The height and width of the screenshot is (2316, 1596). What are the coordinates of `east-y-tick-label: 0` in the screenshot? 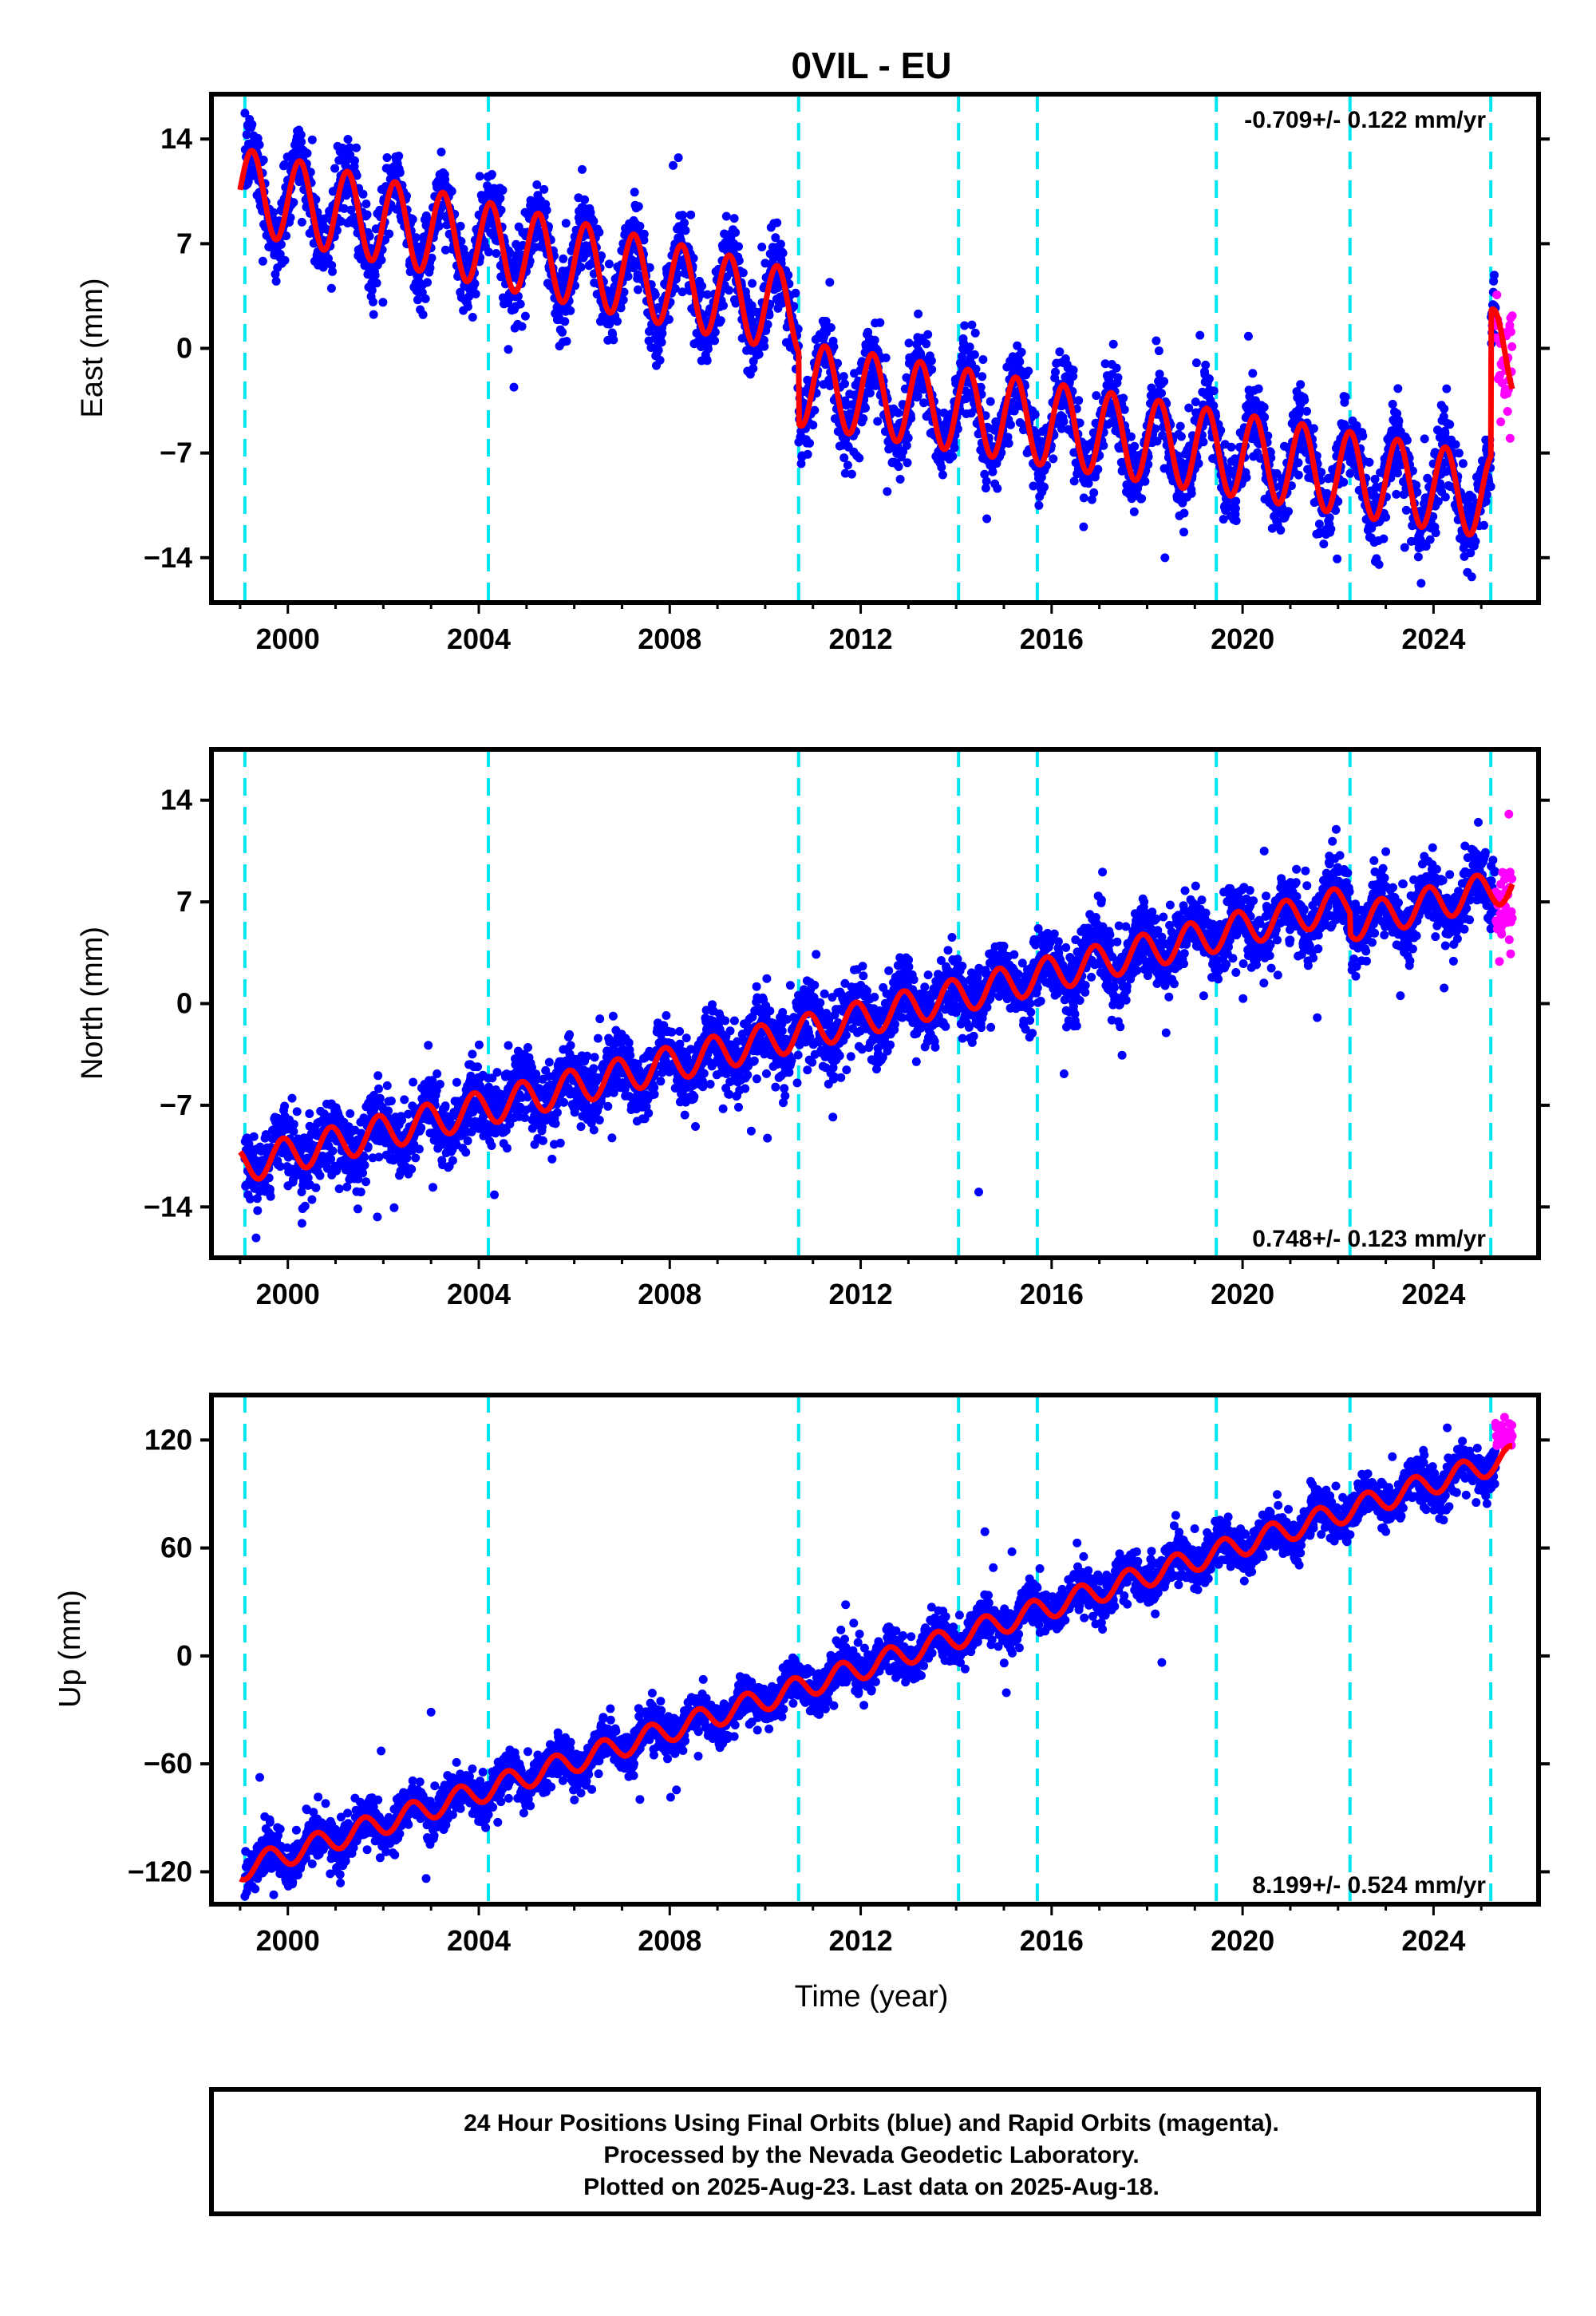 It's located at (184, 348).